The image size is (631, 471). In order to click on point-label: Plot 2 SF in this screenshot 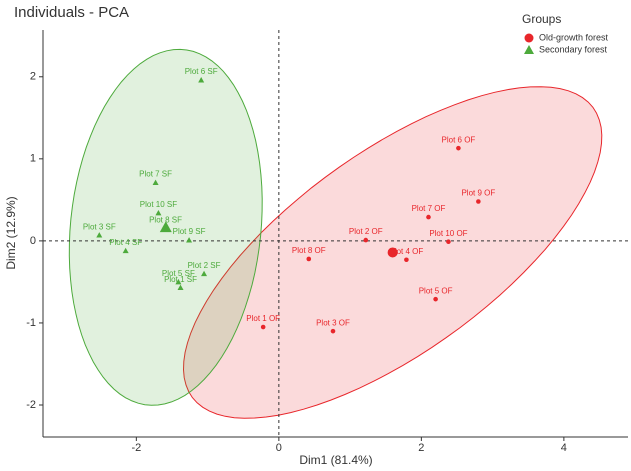, I will do `click(204, 265)`.